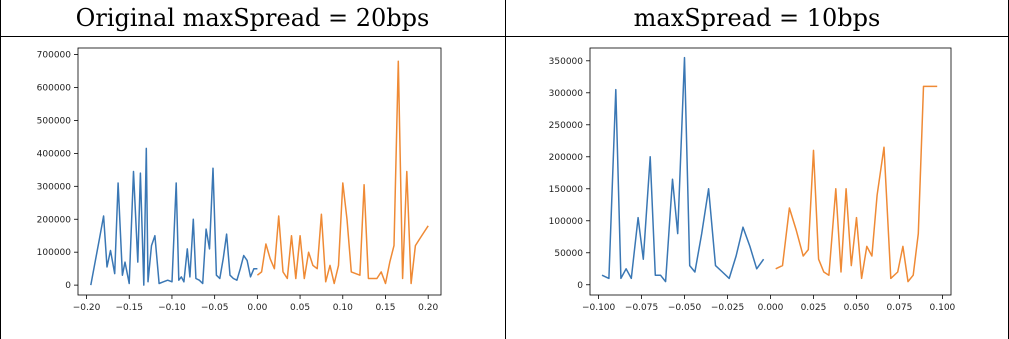 This screenshot has width=1009, height=339. Describe the element at coordinates (215, 308) in the screenshot. I see `x-tick-label: −0.05` at that location.